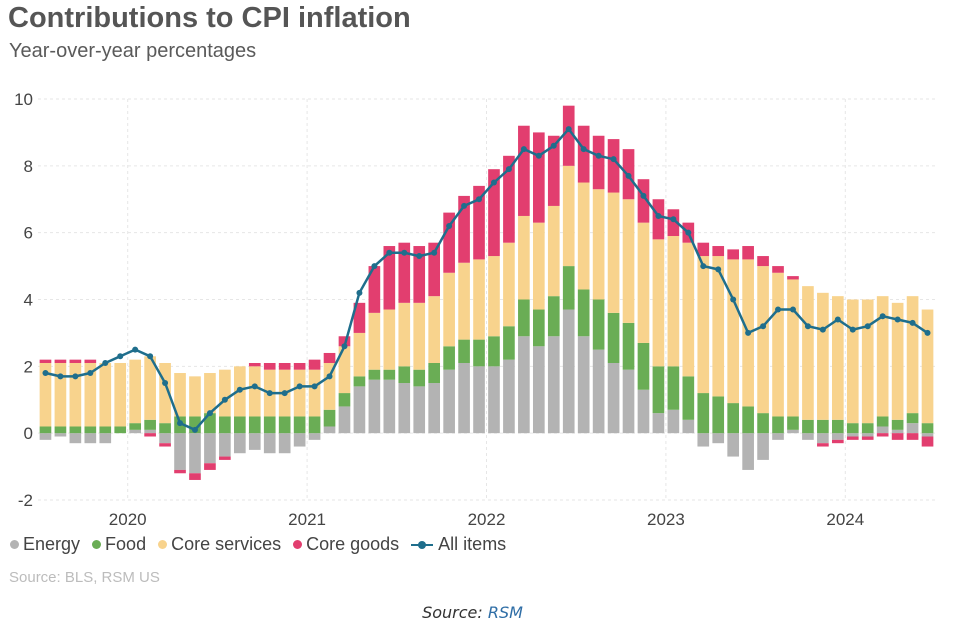 The height and width of the screenshot is (628, 955). I want to click on legend-swatch-food, so click(97, 544).